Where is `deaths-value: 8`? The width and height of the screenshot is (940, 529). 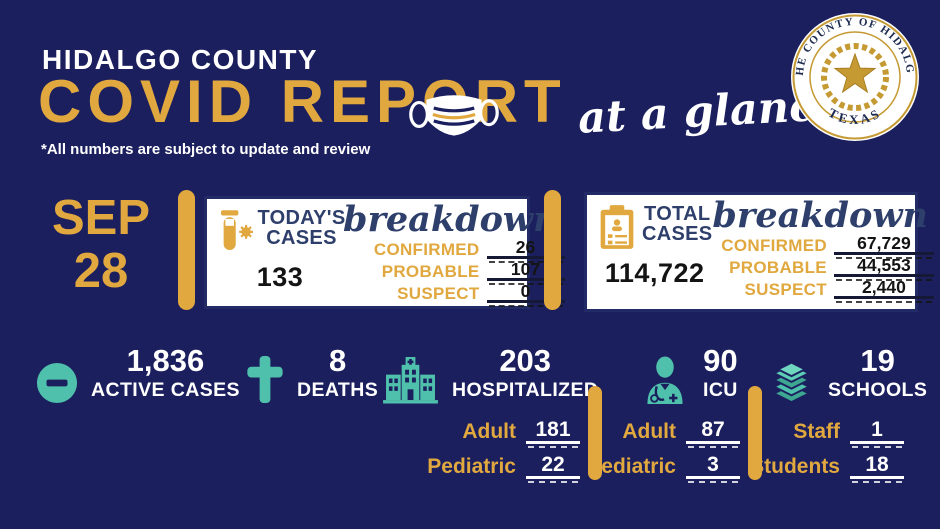 deaths-value: 8 is located at coordinates (337, 360).